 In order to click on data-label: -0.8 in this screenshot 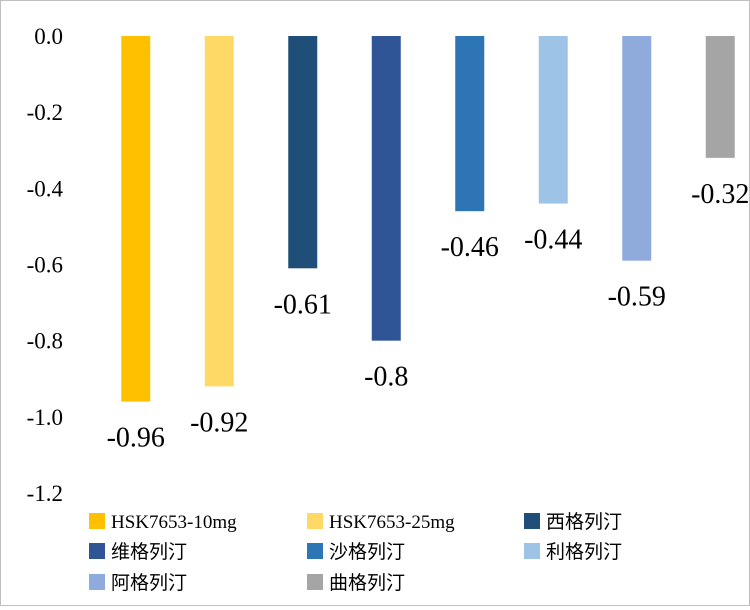, I will do `click(386, 377)`.